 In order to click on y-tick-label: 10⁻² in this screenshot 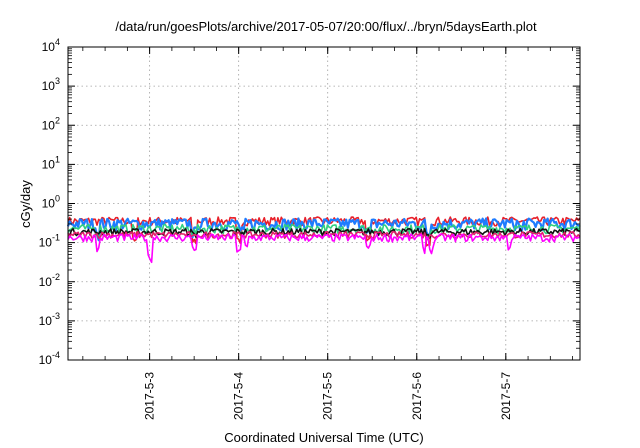, I will do `click(49, 280)`.